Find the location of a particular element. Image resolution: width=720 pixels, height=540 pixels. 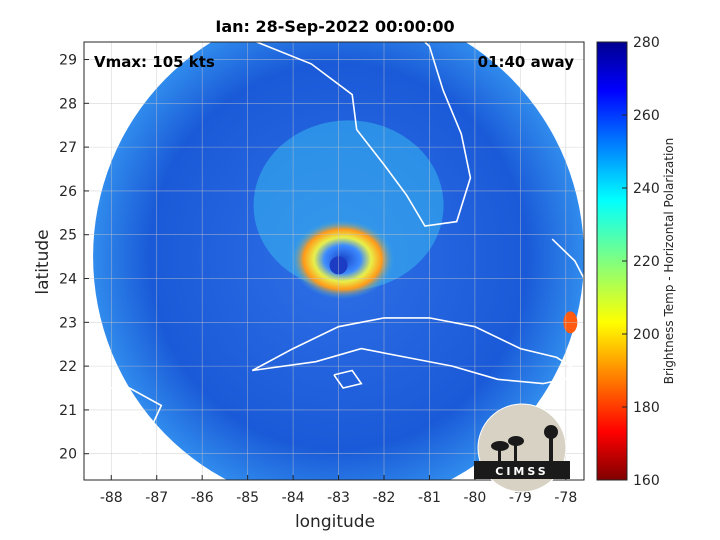

x-tick-label: -84 is located at coordinates (293, 498).